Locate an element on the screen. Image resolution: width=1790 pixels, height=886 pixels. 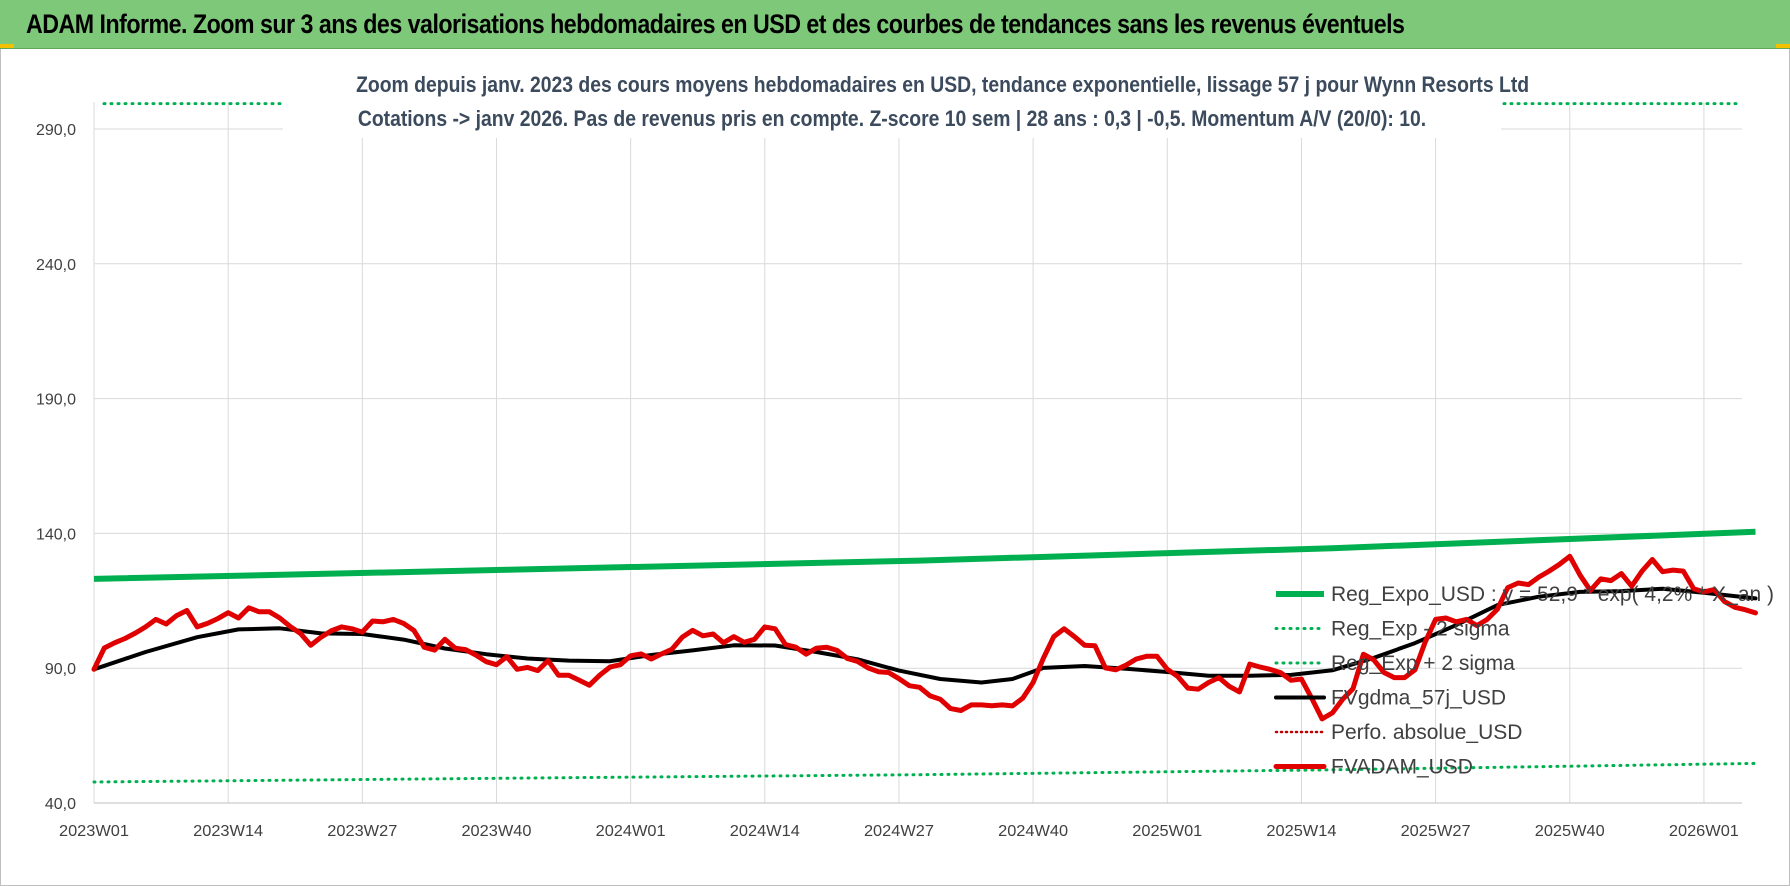
legend-label-perfo-absolue-line: Perfo. absolue_USD is located at coordinates (1426, 732).